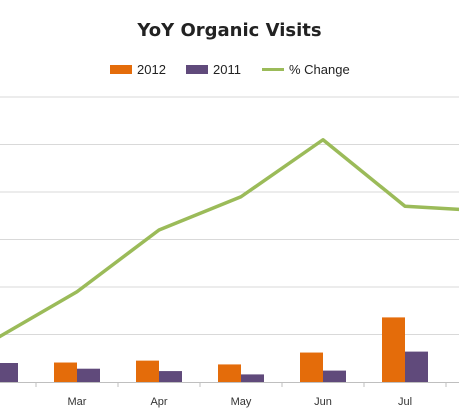 This screenshot has height=420, width=459. What do you see at coordinates (241, 402) in the screenshot?
I see `x-tick-label-3: May` at bounding box center [241, 402].